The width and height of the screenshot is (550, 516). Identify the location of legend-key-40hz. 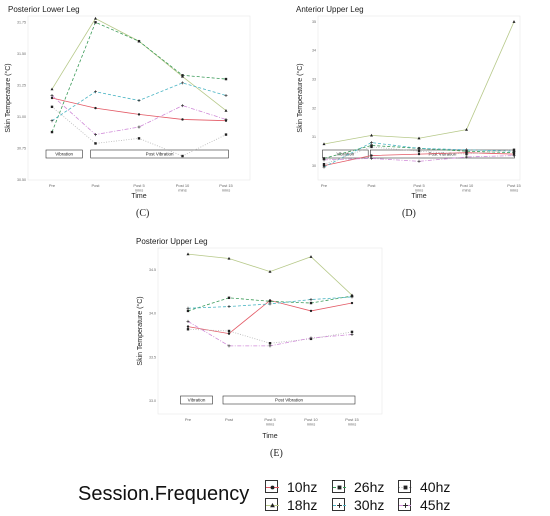
(405, 486).